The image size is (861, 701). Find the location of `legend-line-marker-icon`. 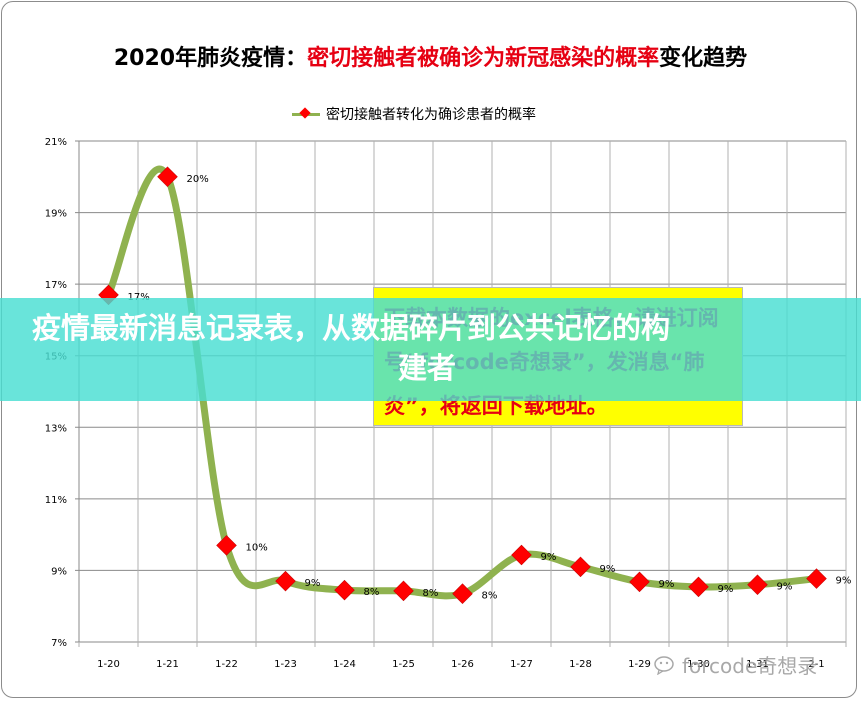

legend-line-marker-icon is located at coordinates (306, 113).